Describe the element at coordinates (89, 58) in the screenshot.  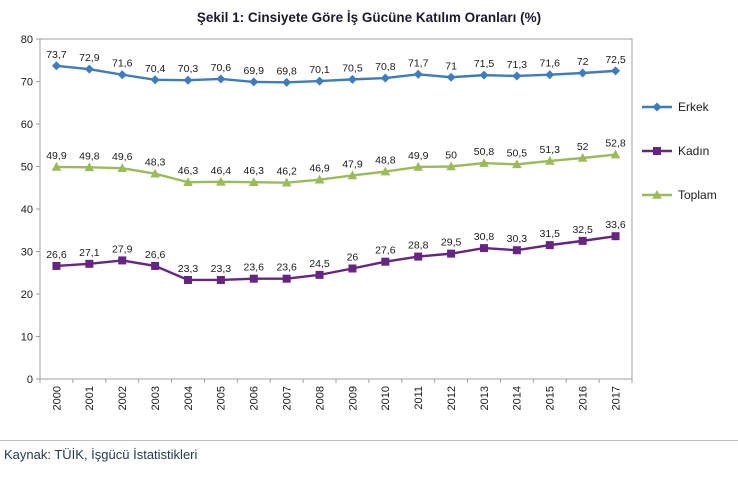
I see `data-label: 72,9` at that location.